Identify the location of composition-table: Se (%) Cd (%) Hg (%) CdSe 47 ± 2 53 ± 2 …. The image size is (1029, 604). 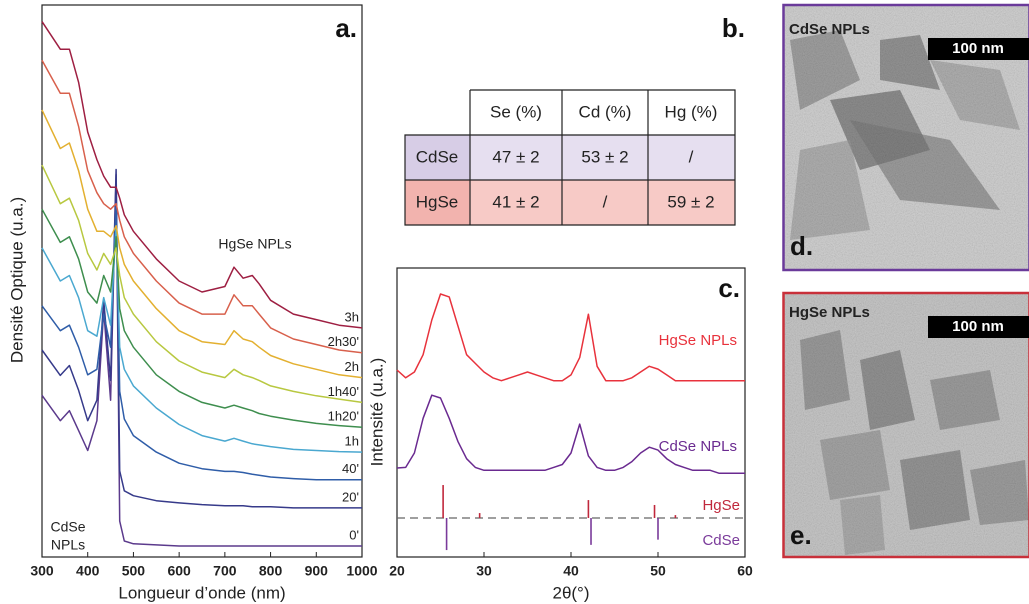
(574, 119).